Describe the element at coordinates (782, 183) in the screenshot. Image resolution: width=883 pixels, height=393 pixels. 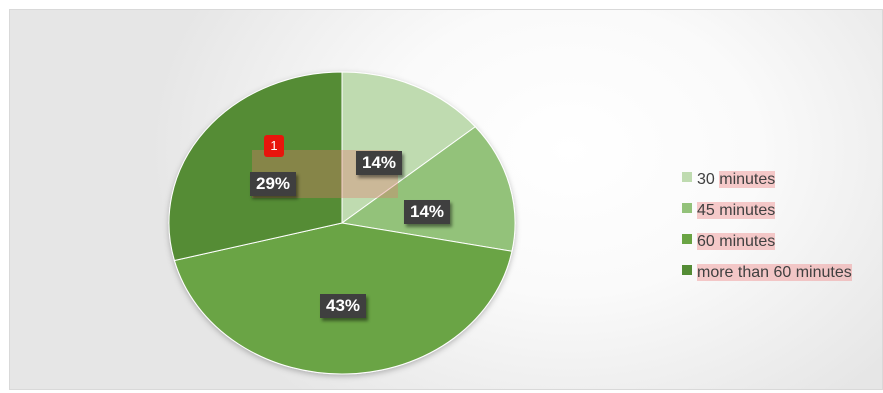
I see `legend-item: 30 minutes` at that location.